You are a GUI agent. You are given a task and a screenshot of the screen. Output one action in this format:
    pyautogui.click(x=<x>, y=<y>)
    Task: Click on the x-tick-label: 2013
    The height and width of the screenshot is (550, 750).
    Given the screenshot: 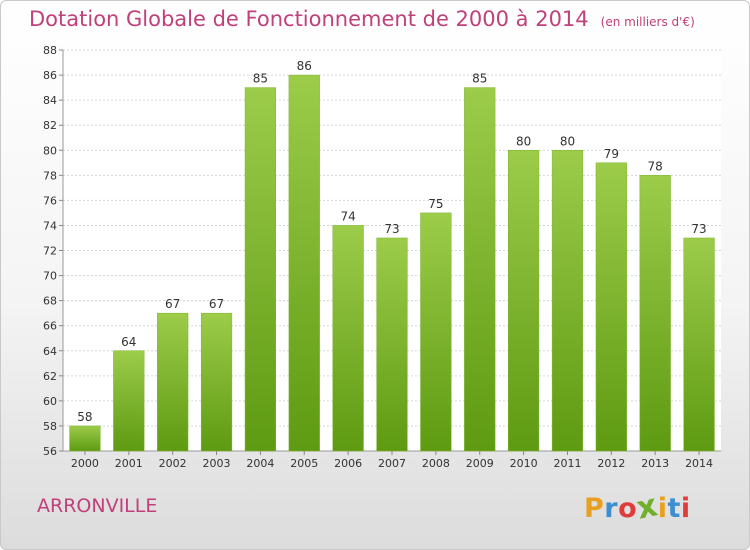 What is the action you would take?
    pyautogui.click(x=655, y=463)
    